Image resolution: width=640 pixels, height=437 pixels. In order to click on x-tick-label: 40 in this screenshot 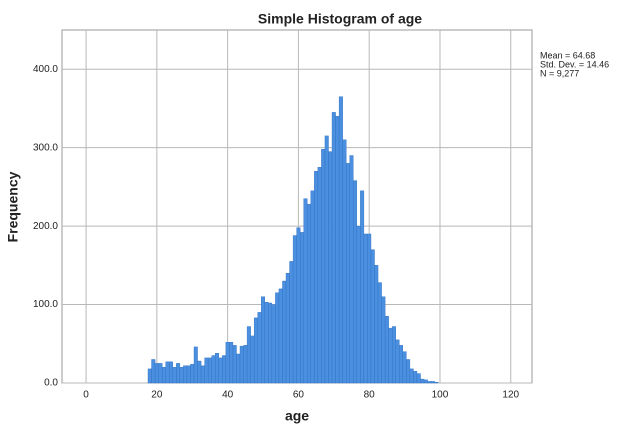, I will do `click(228, 395)`.